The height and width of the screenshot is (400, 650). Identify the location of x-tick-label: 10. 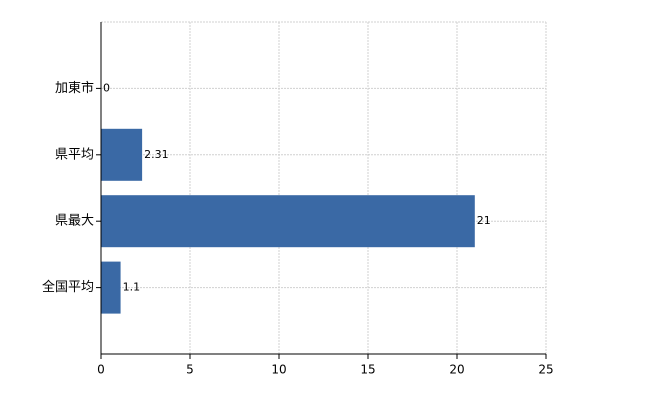
(278, 370).